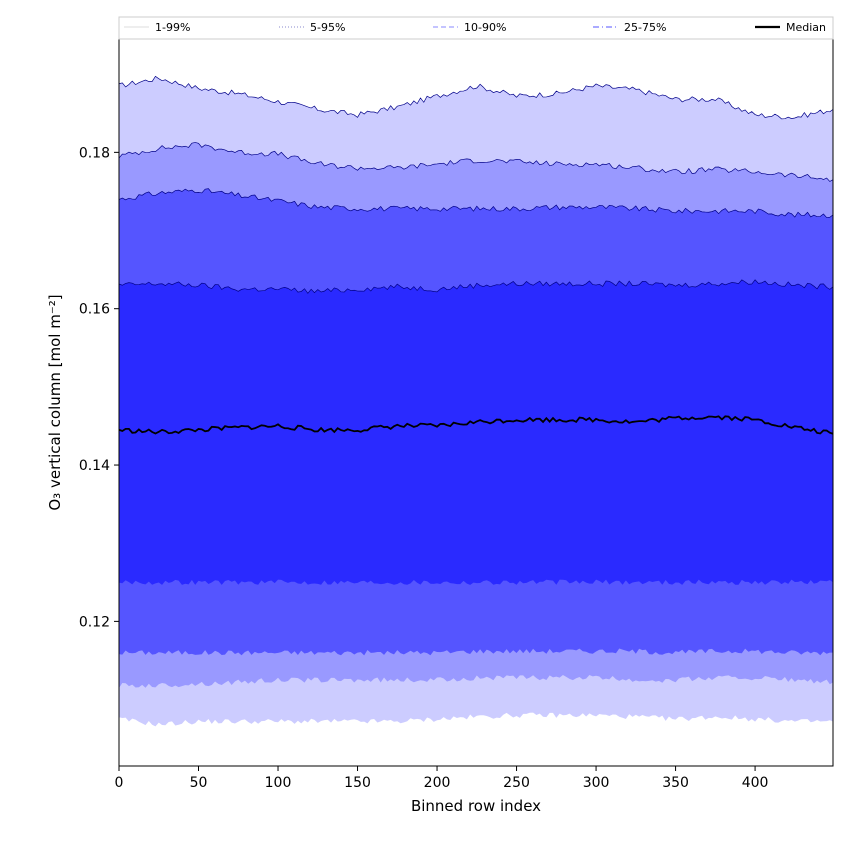 This screenshot has width=850, height=850. What do you see at coordinates (485, 27) in the screenshot?
I see `legend-label: 10-90%` at bounding box center [485, 27].